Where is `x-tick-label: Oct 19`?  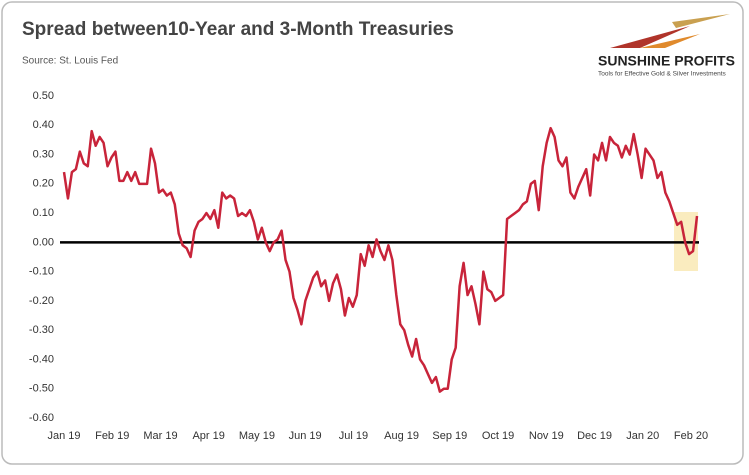 x-tick-label: Oct 19 is located at coordinates (498, 436).